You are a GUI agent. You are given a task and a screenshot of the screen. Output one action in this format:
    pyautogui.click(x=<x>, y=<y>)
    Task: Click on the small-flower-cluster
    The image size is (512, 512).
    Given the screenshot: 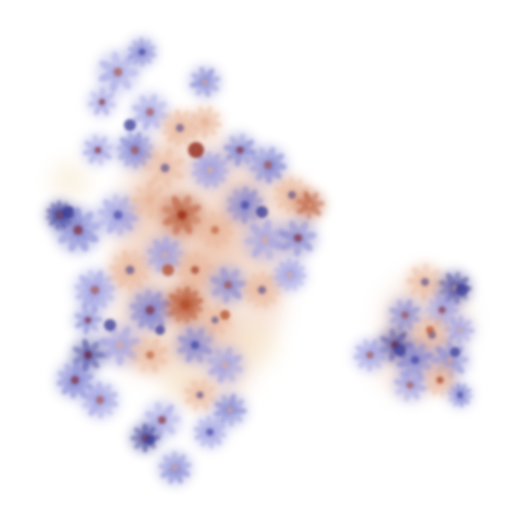 What is the action you would take?
    pyautogui.click(x=414, y=335)
    